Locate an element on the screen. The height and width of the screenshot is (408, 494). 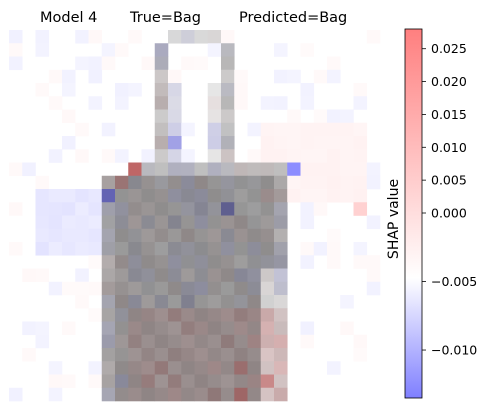
colorbar-tick-label: 0.000 is located at coordinates (449, 213).